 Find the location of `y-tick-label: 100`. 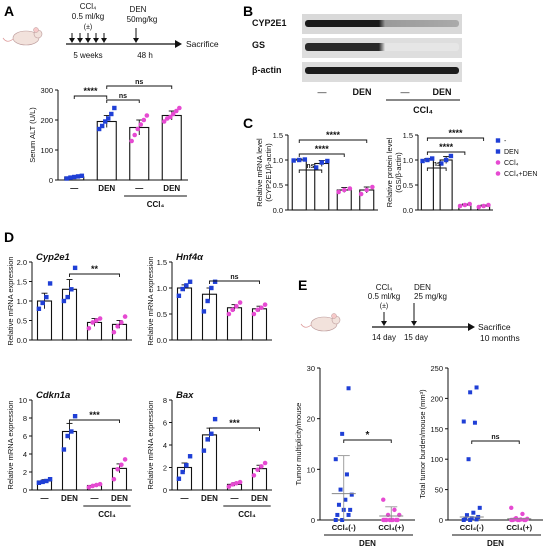

y-tick-label: 100 is located at coordinates (436, 459).